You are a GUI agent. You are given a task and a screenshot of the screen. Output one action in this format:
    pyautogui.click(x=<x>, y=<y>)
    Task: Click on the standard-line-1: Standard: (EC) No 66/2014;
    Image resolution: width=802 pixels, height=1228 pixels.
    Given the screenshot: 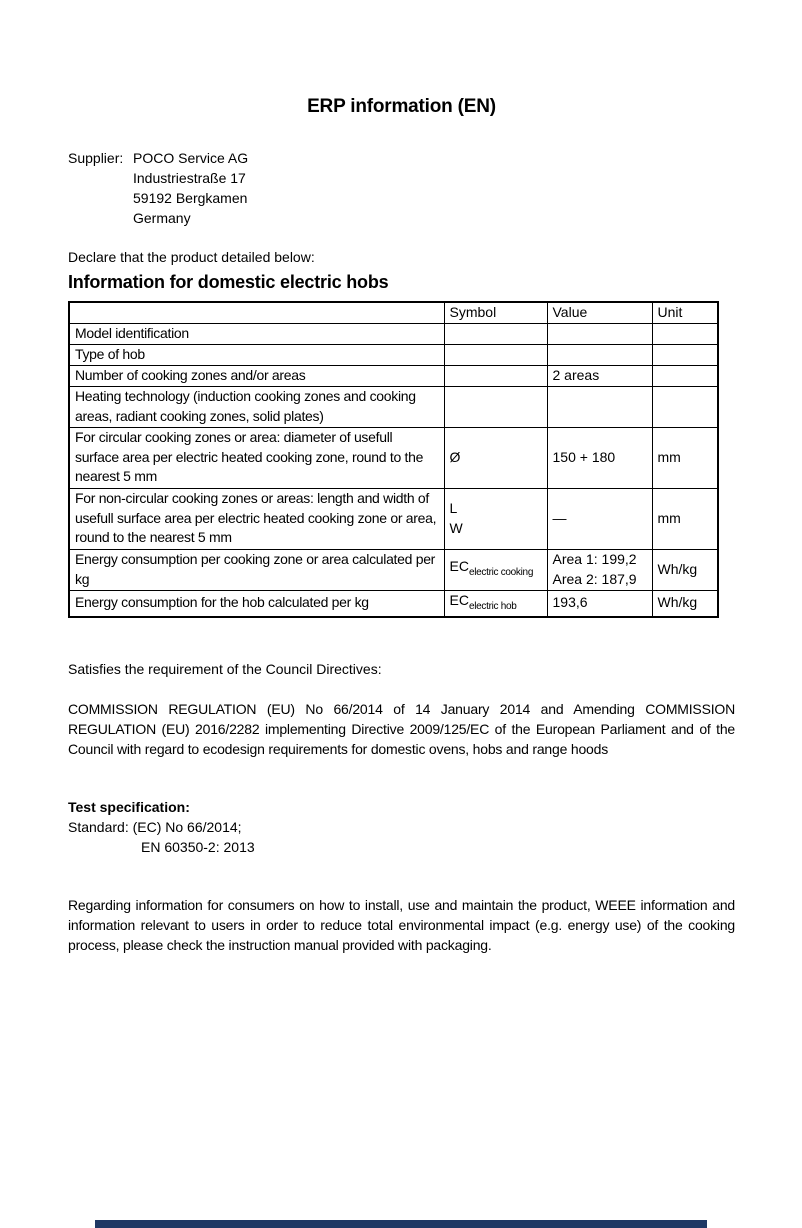 What is the action you would take?
    pyautogui.click(x=155, y=826)
    